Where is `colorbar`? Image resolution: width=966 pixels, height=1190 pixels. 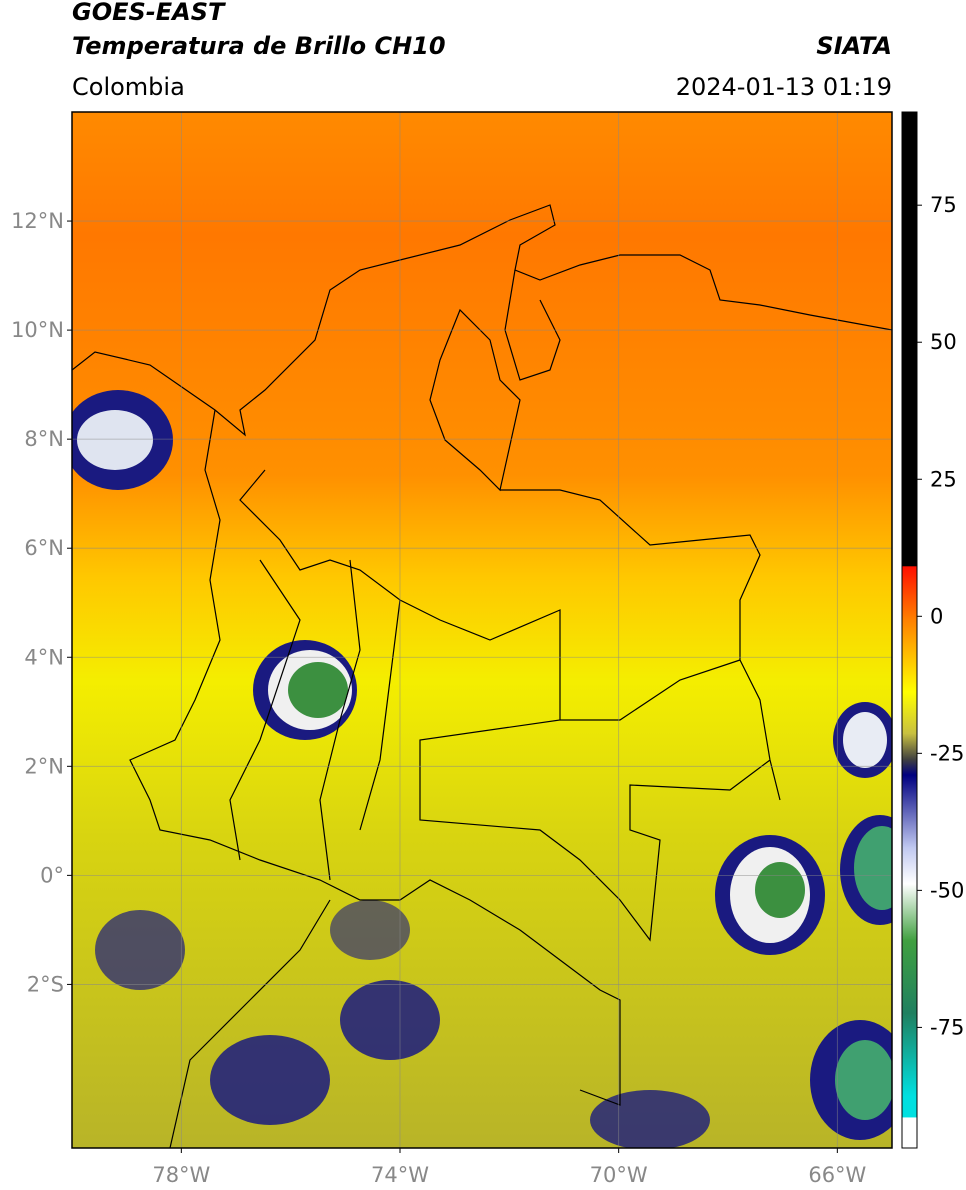 colorbar is located at coordinates (909, 630).